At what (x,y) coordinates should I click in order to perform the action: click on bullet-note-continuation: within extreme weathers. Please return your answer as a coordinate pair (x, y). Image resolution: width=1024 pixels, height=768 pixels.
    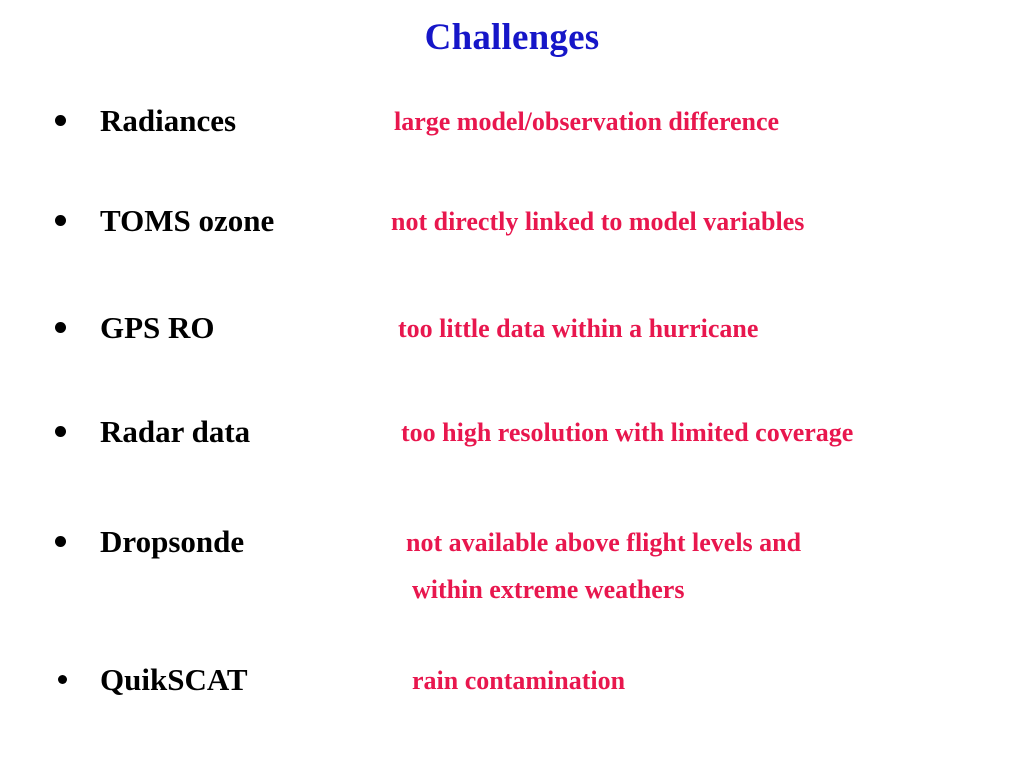
    Looking at the image, I should click on (548, 589).